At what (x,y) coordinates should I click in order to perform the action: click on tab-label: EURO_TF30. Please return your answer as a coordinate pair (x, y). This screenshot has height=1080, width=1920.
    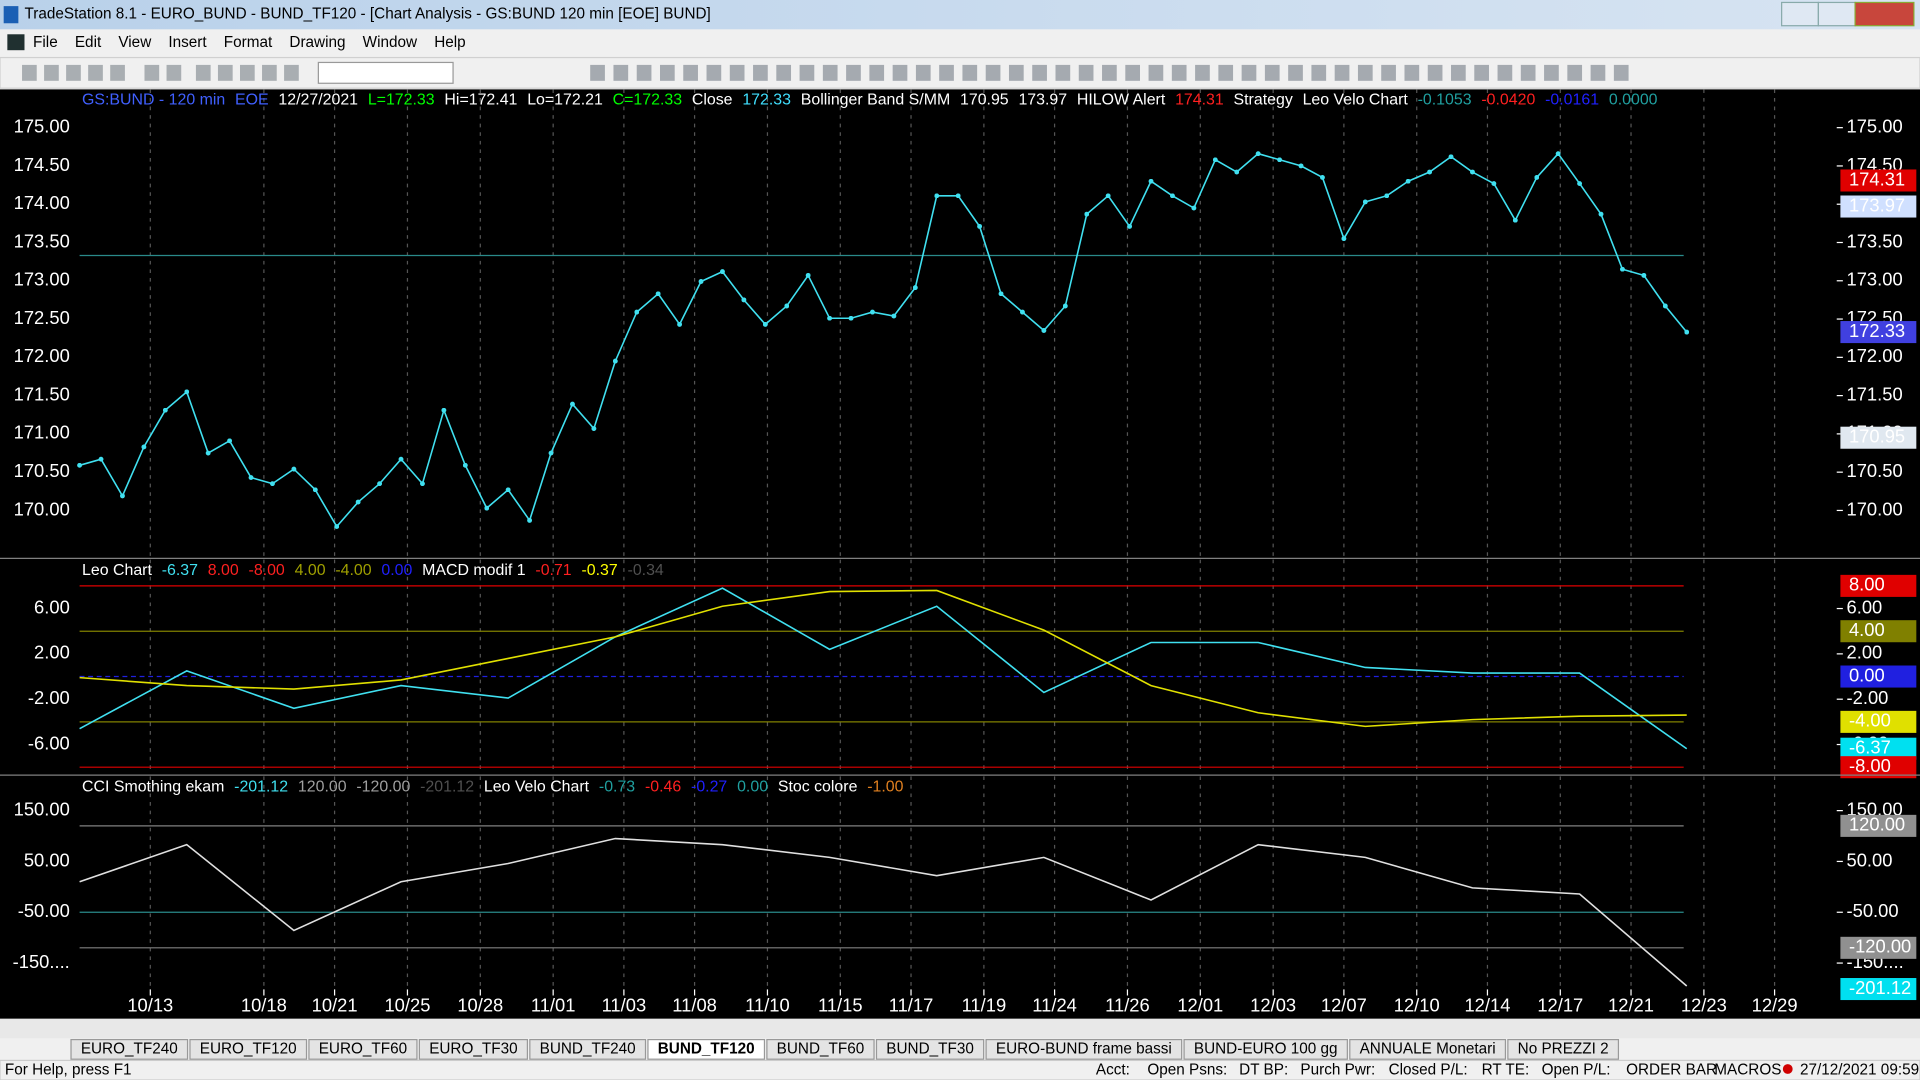
    Looking at the image, I should click on (473, 1048).